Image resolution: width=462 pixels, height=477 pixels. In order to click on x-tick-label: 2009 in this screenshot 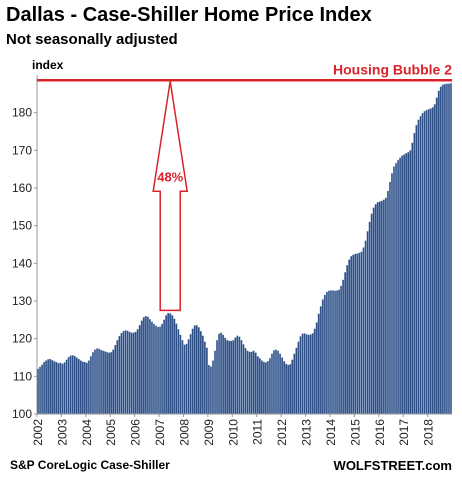, I will do `click(209, 432)`.